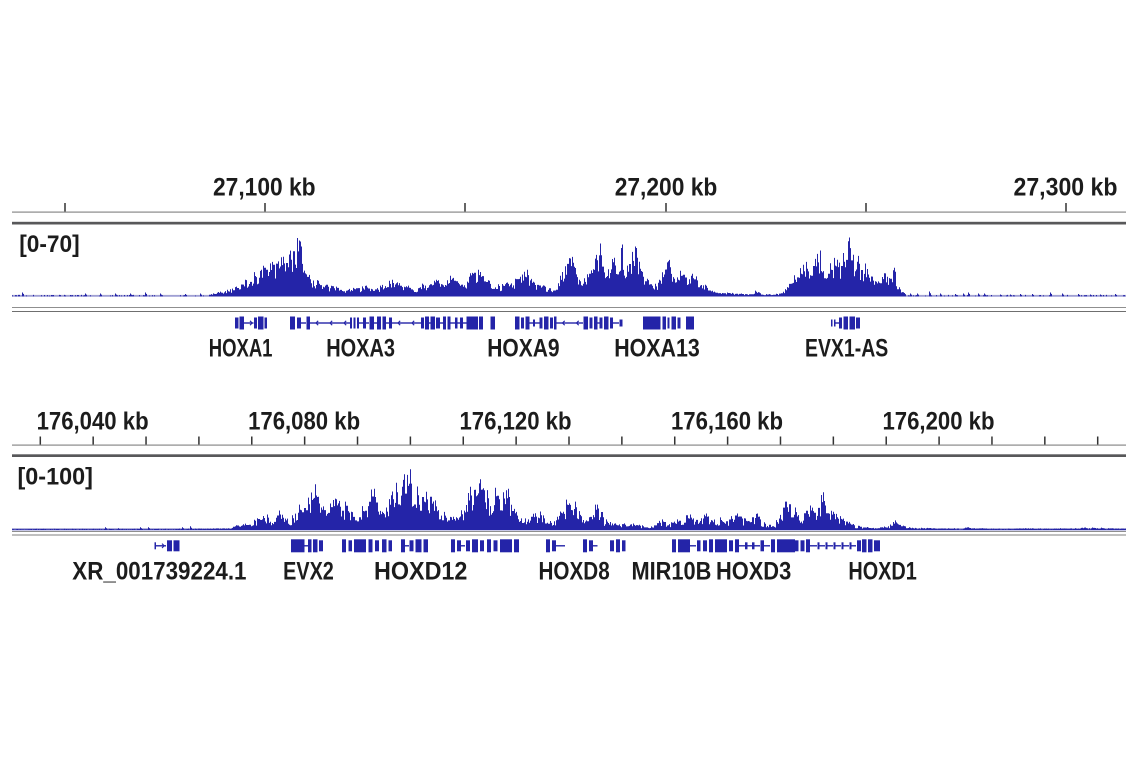 The height and width of the screenshot is (768, 1141). What do you see at coordinates (360, 349) in the screenshot?
I see `svg-text: HOXA3` at bounding box center [360, 349].